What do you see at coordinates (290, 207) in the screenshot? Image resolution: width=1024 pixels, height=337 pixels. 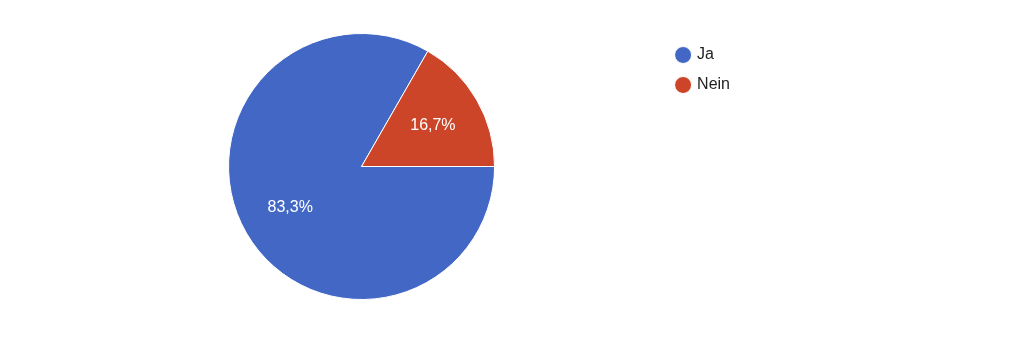 I see `data-label: 83,3%` at bounding box center [290, 207].